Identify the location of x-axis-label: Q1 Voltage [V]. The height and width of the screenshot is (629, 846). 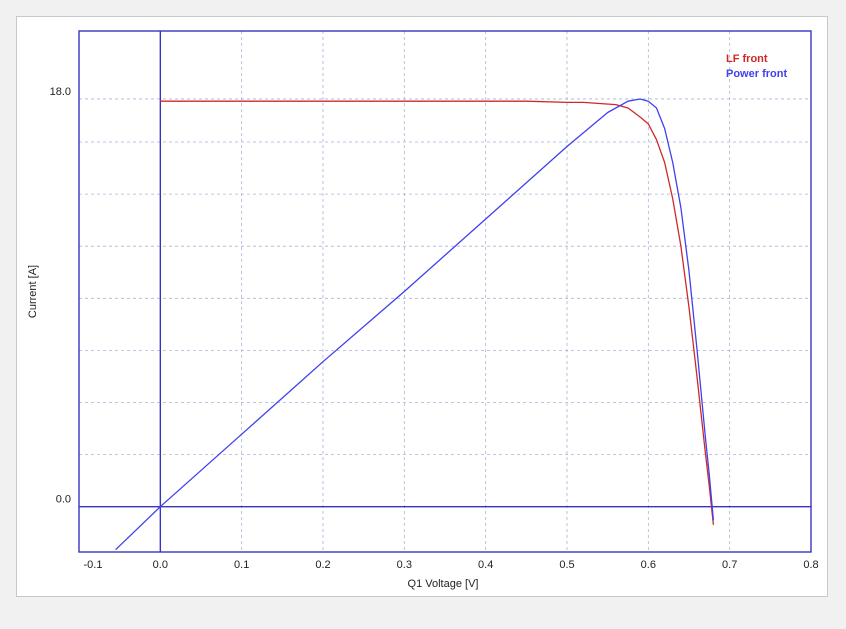
(443, 584).